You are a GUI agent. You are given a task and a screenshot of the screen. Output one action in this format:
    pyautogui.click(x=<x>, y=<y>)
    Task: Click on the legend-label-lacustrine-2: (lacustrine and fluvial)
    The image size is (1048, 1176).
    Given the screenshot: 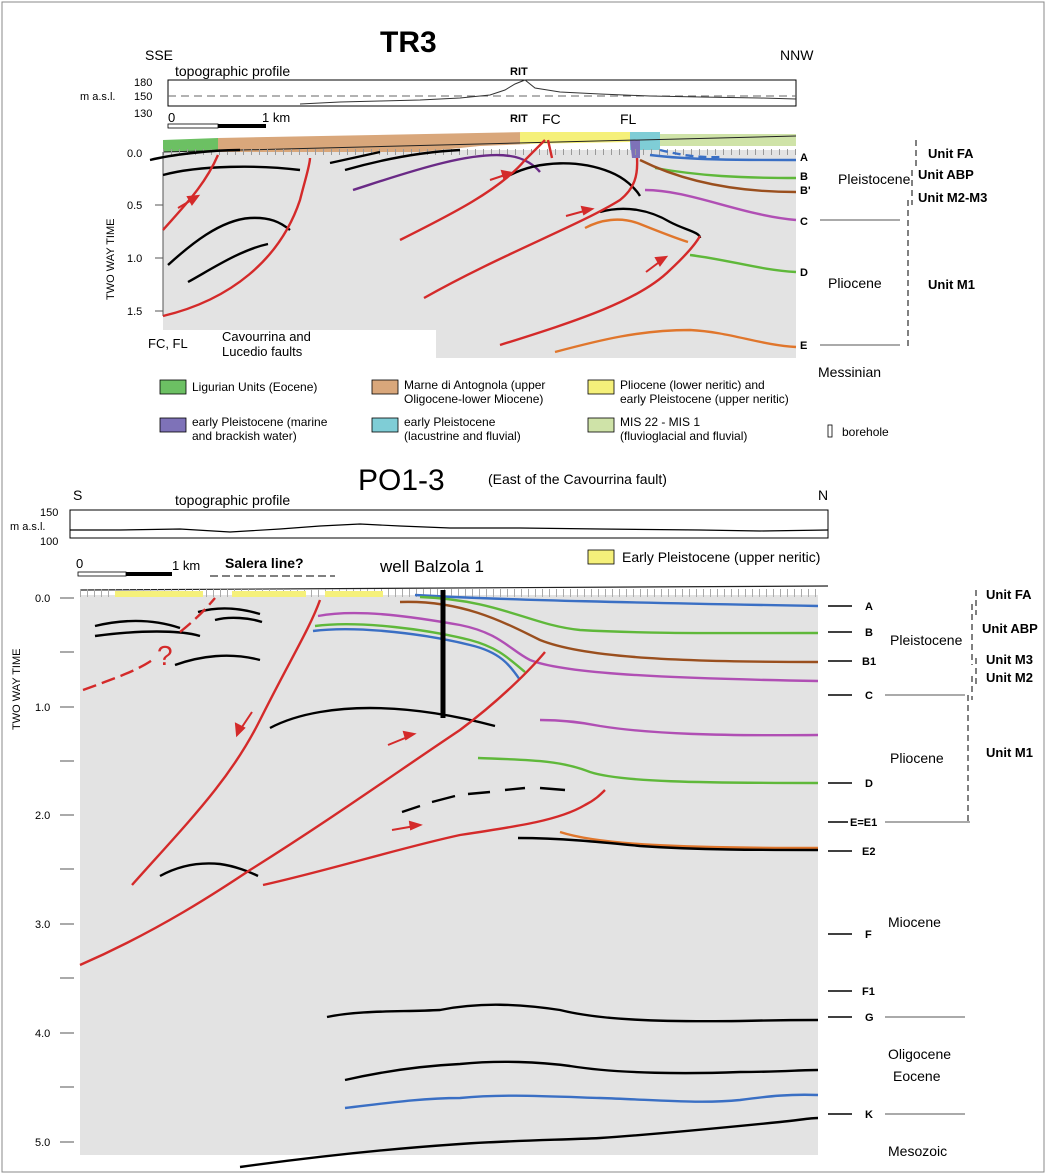 What is the action you would take?
    pyautogui.click(x=462, y=436)
    